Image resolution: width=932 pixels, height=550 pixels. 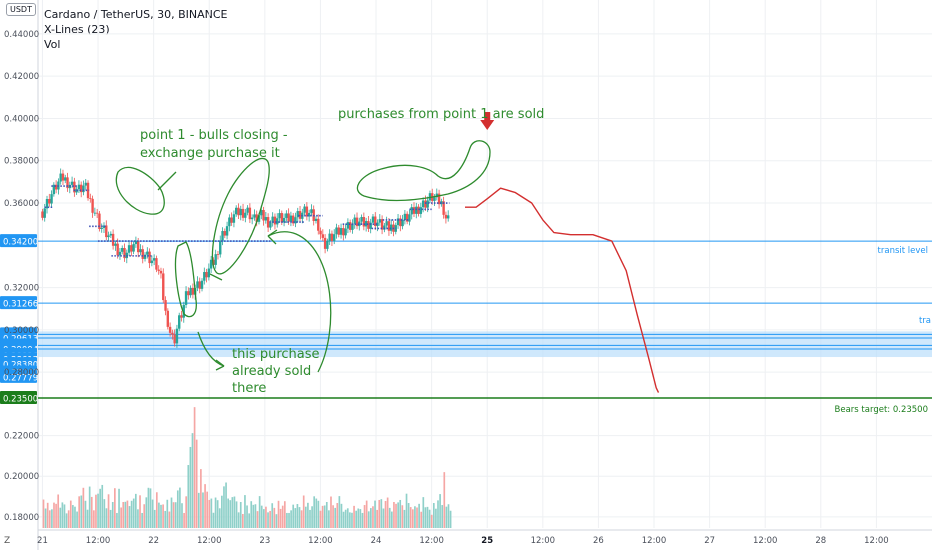 What do you see at coordinates (245, 258) in the screenshot?
I see `price-candles` at bounding box center [245, 258].